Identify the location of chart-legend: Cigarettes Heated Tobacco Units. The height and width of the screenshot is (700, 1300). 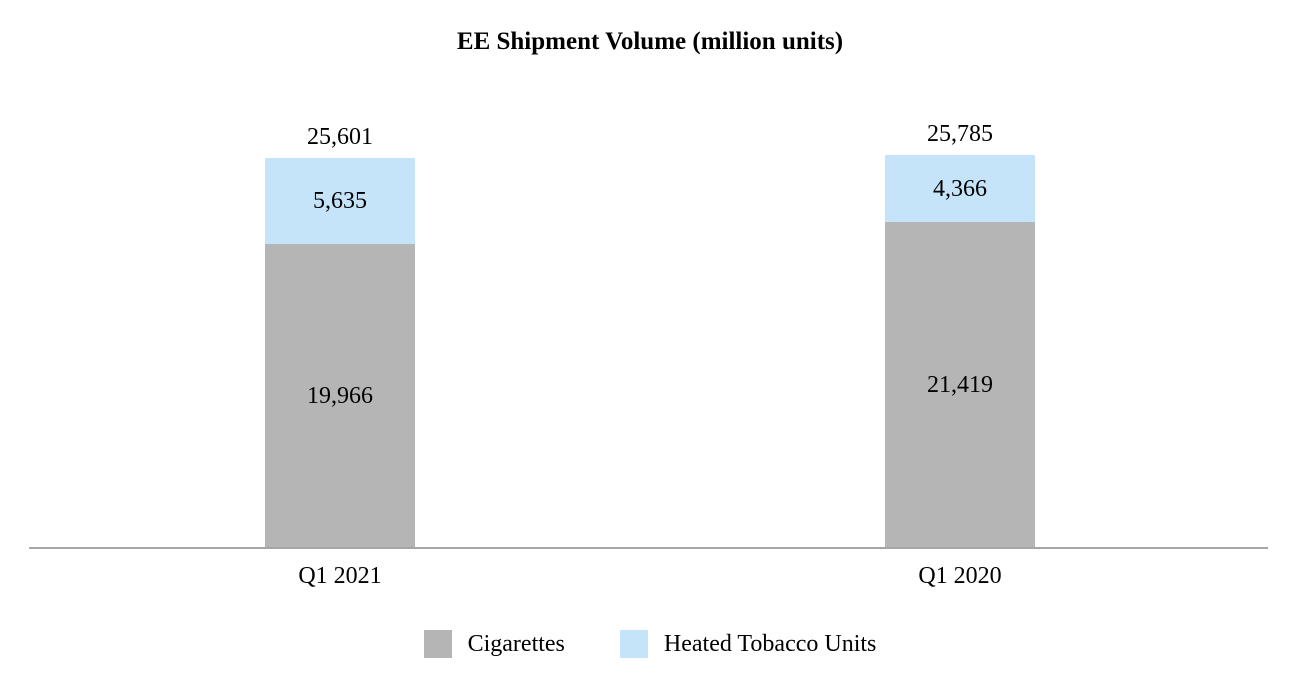
(650, 644).